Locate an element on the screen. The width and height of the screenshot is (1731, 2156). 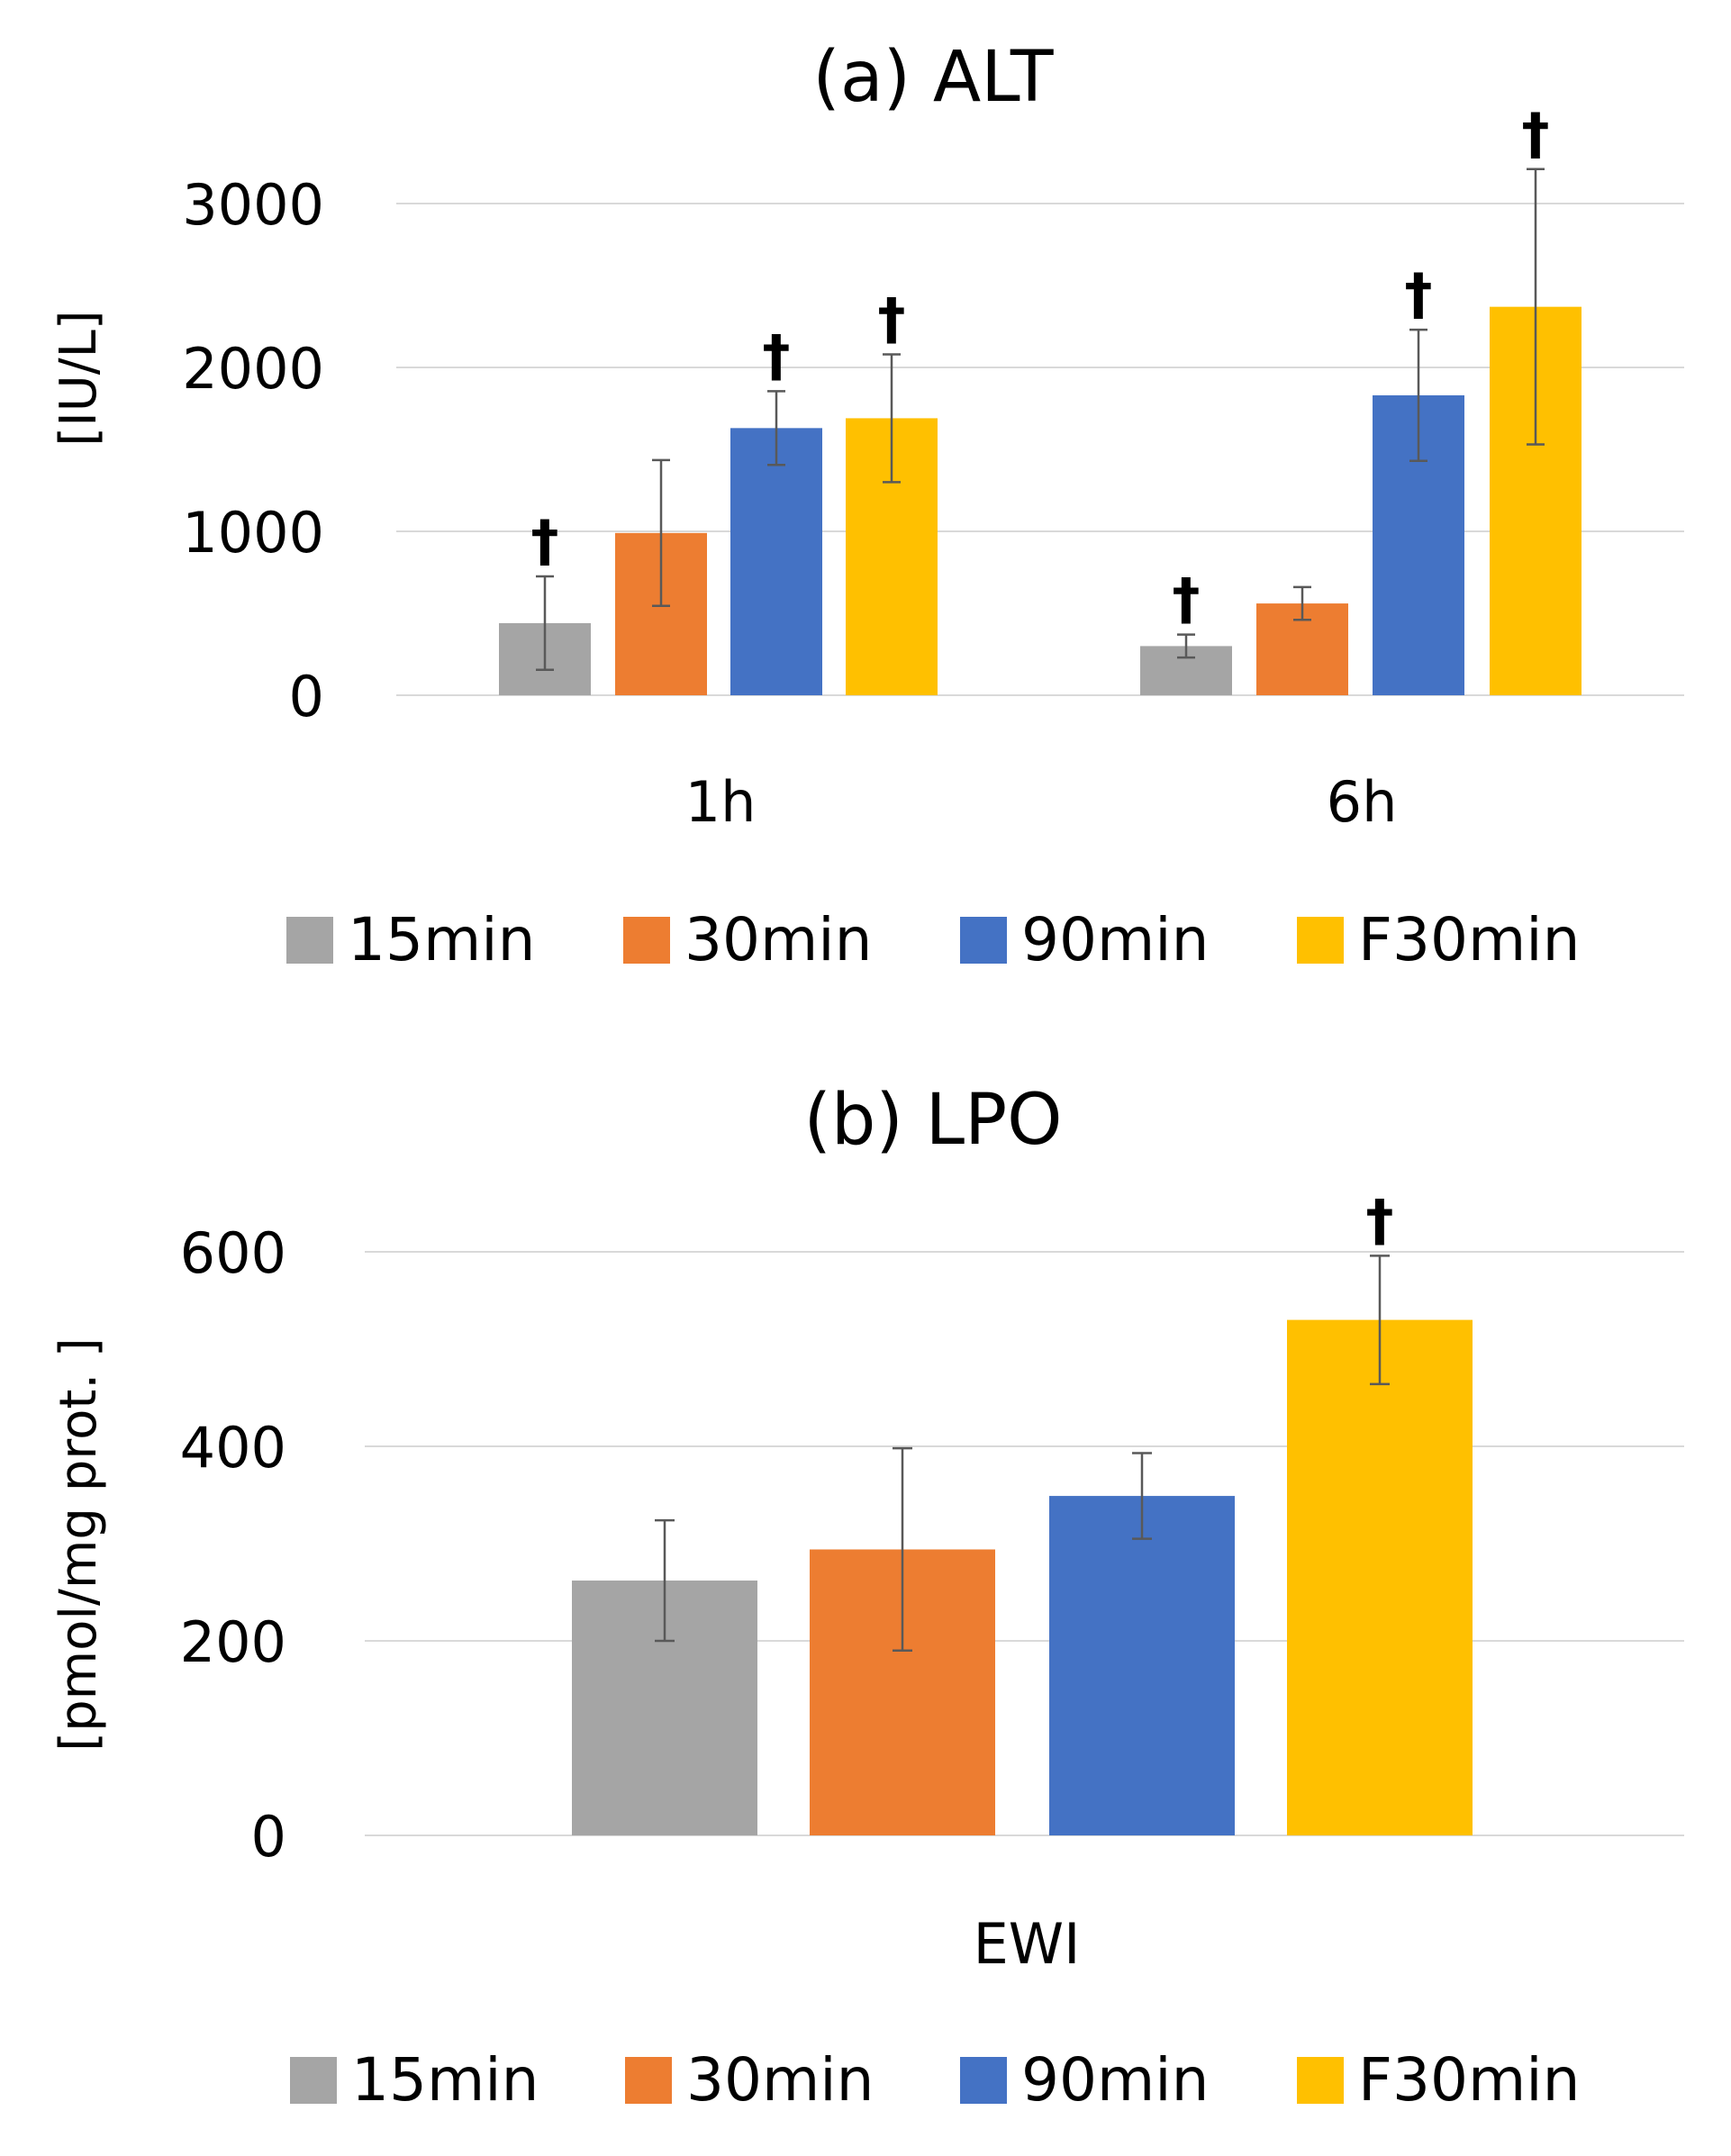
chart-b-y-ticks: 600 400 200 0 is located at coordinates (233, 1545).